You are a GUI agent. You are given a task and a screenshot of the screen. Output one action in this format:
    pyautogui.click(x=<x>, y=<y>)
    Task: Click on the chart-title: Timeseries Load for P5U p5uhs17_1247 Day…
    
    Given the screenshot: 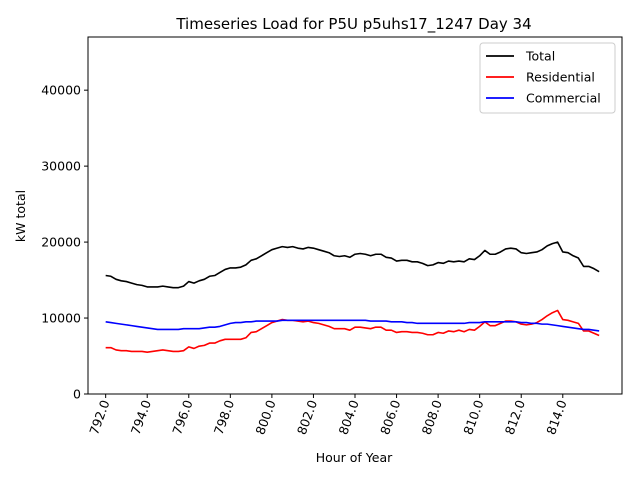 What is the action you would take?
    pyautogui.click(x=353, y=24)
    